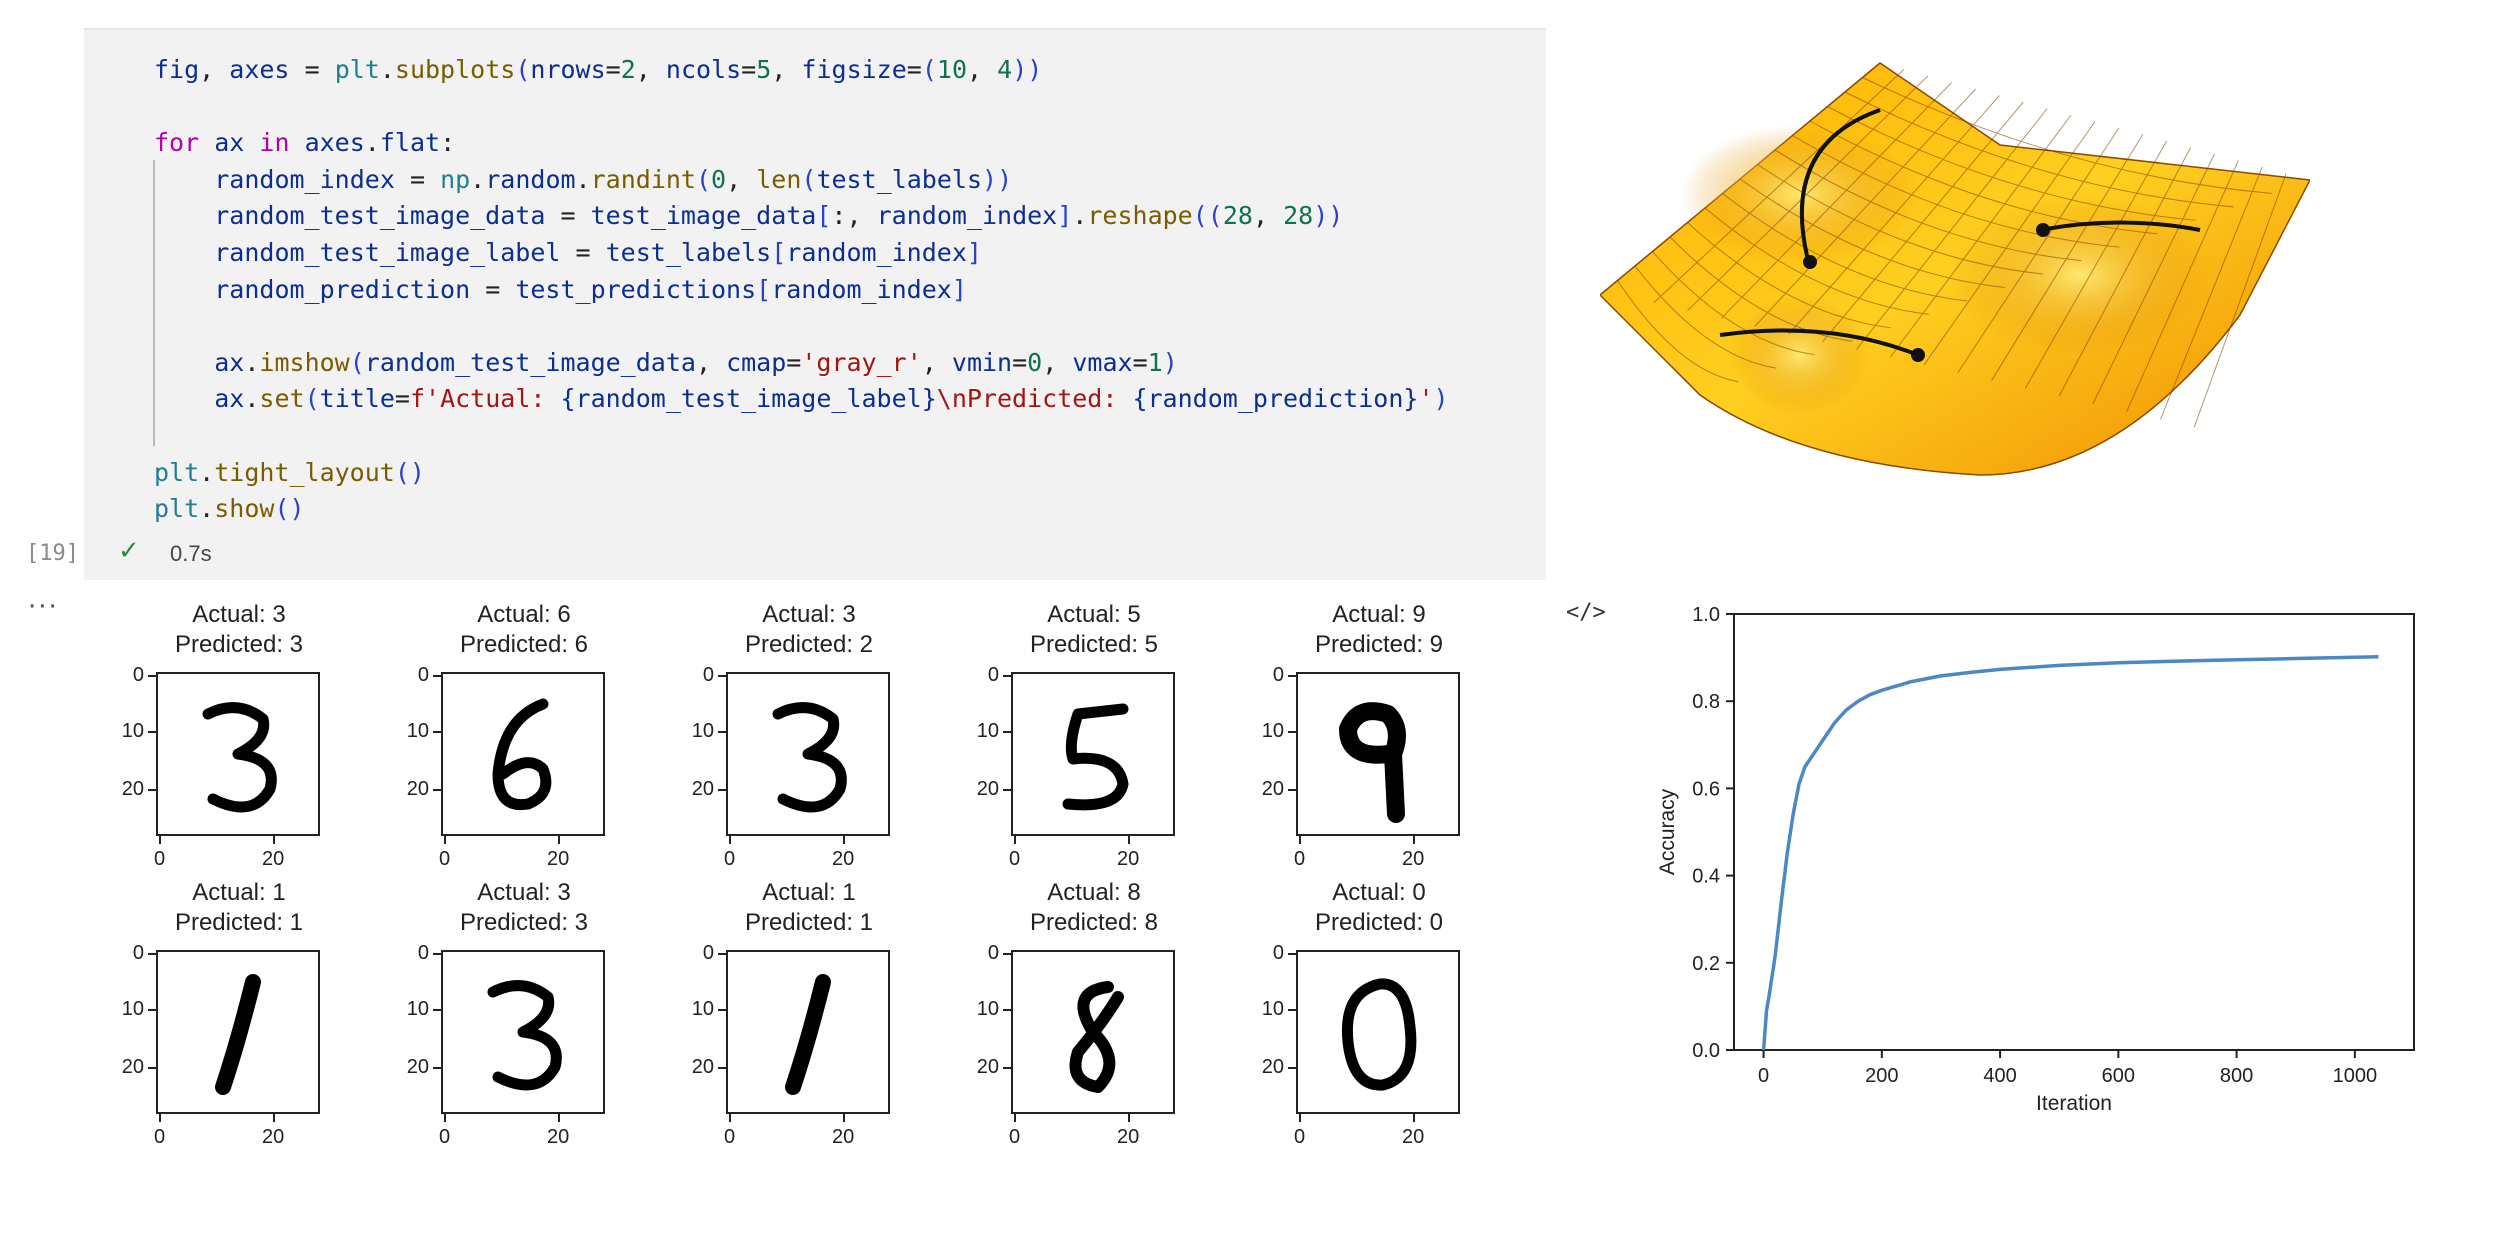  Describe the element at coordinates (2070, 852) in the screenshot. I see `accuracy-line` at that location.